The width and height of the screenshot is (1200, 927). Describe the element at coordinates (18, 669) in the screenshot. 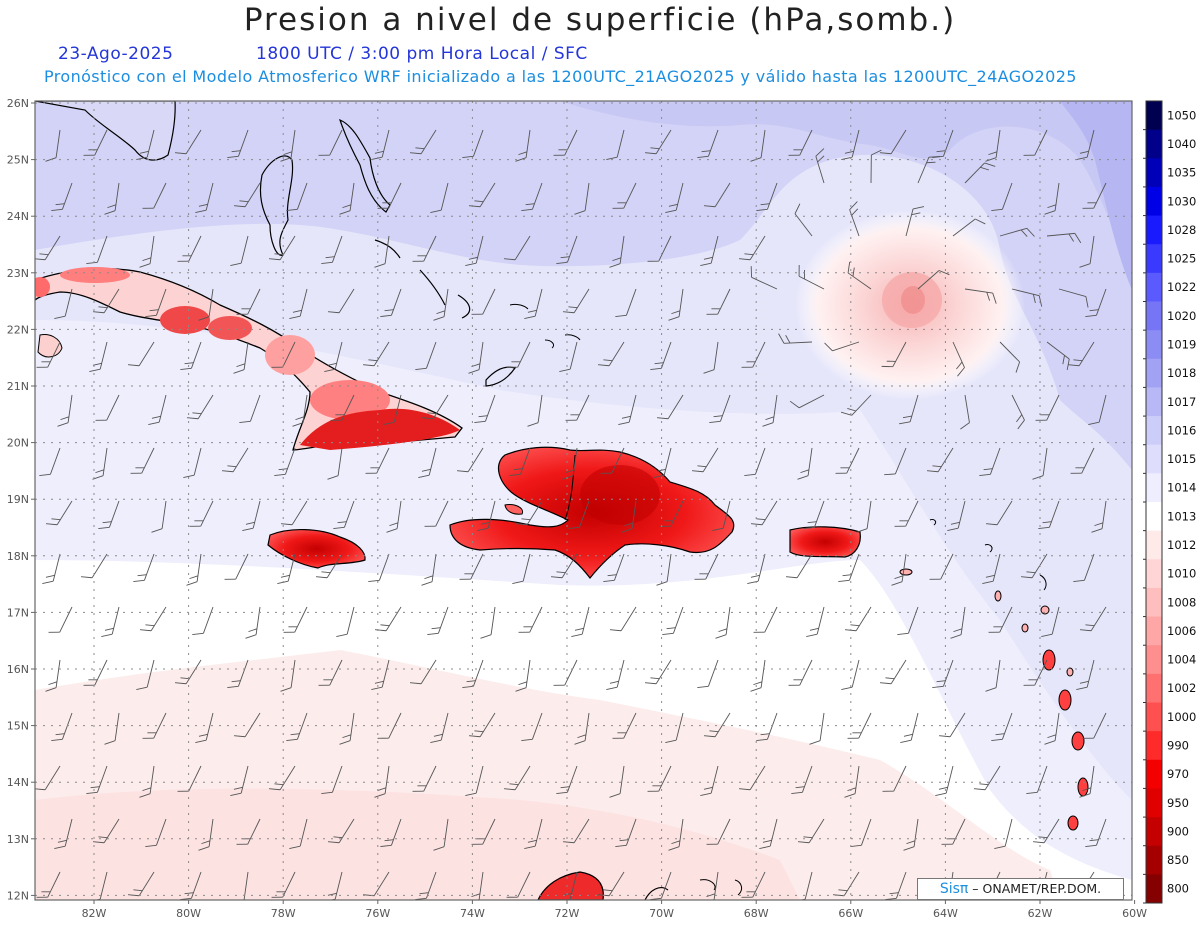

I see `lat-label: 16N` at that location.